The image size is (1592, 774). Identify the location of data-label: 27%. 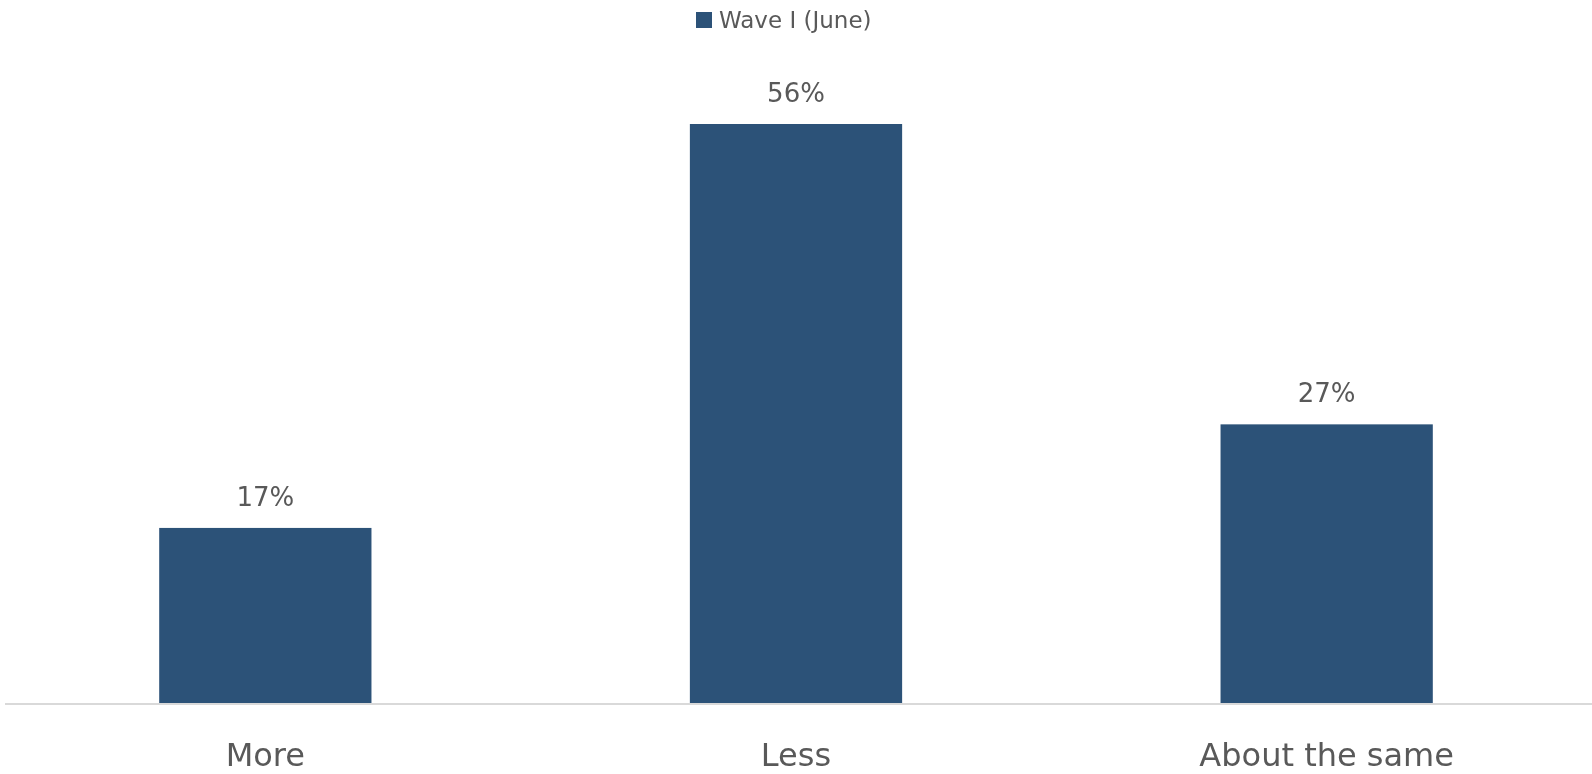
(1326, 393).